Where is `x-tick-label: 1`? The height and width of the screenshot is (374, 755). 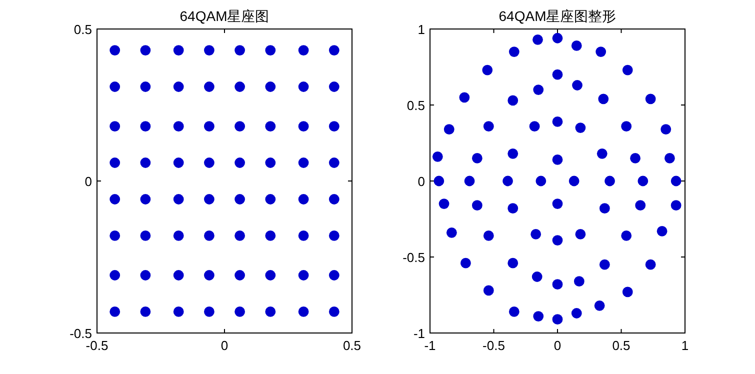
x-tick-label: 1 is located at coordinates (685, 345).